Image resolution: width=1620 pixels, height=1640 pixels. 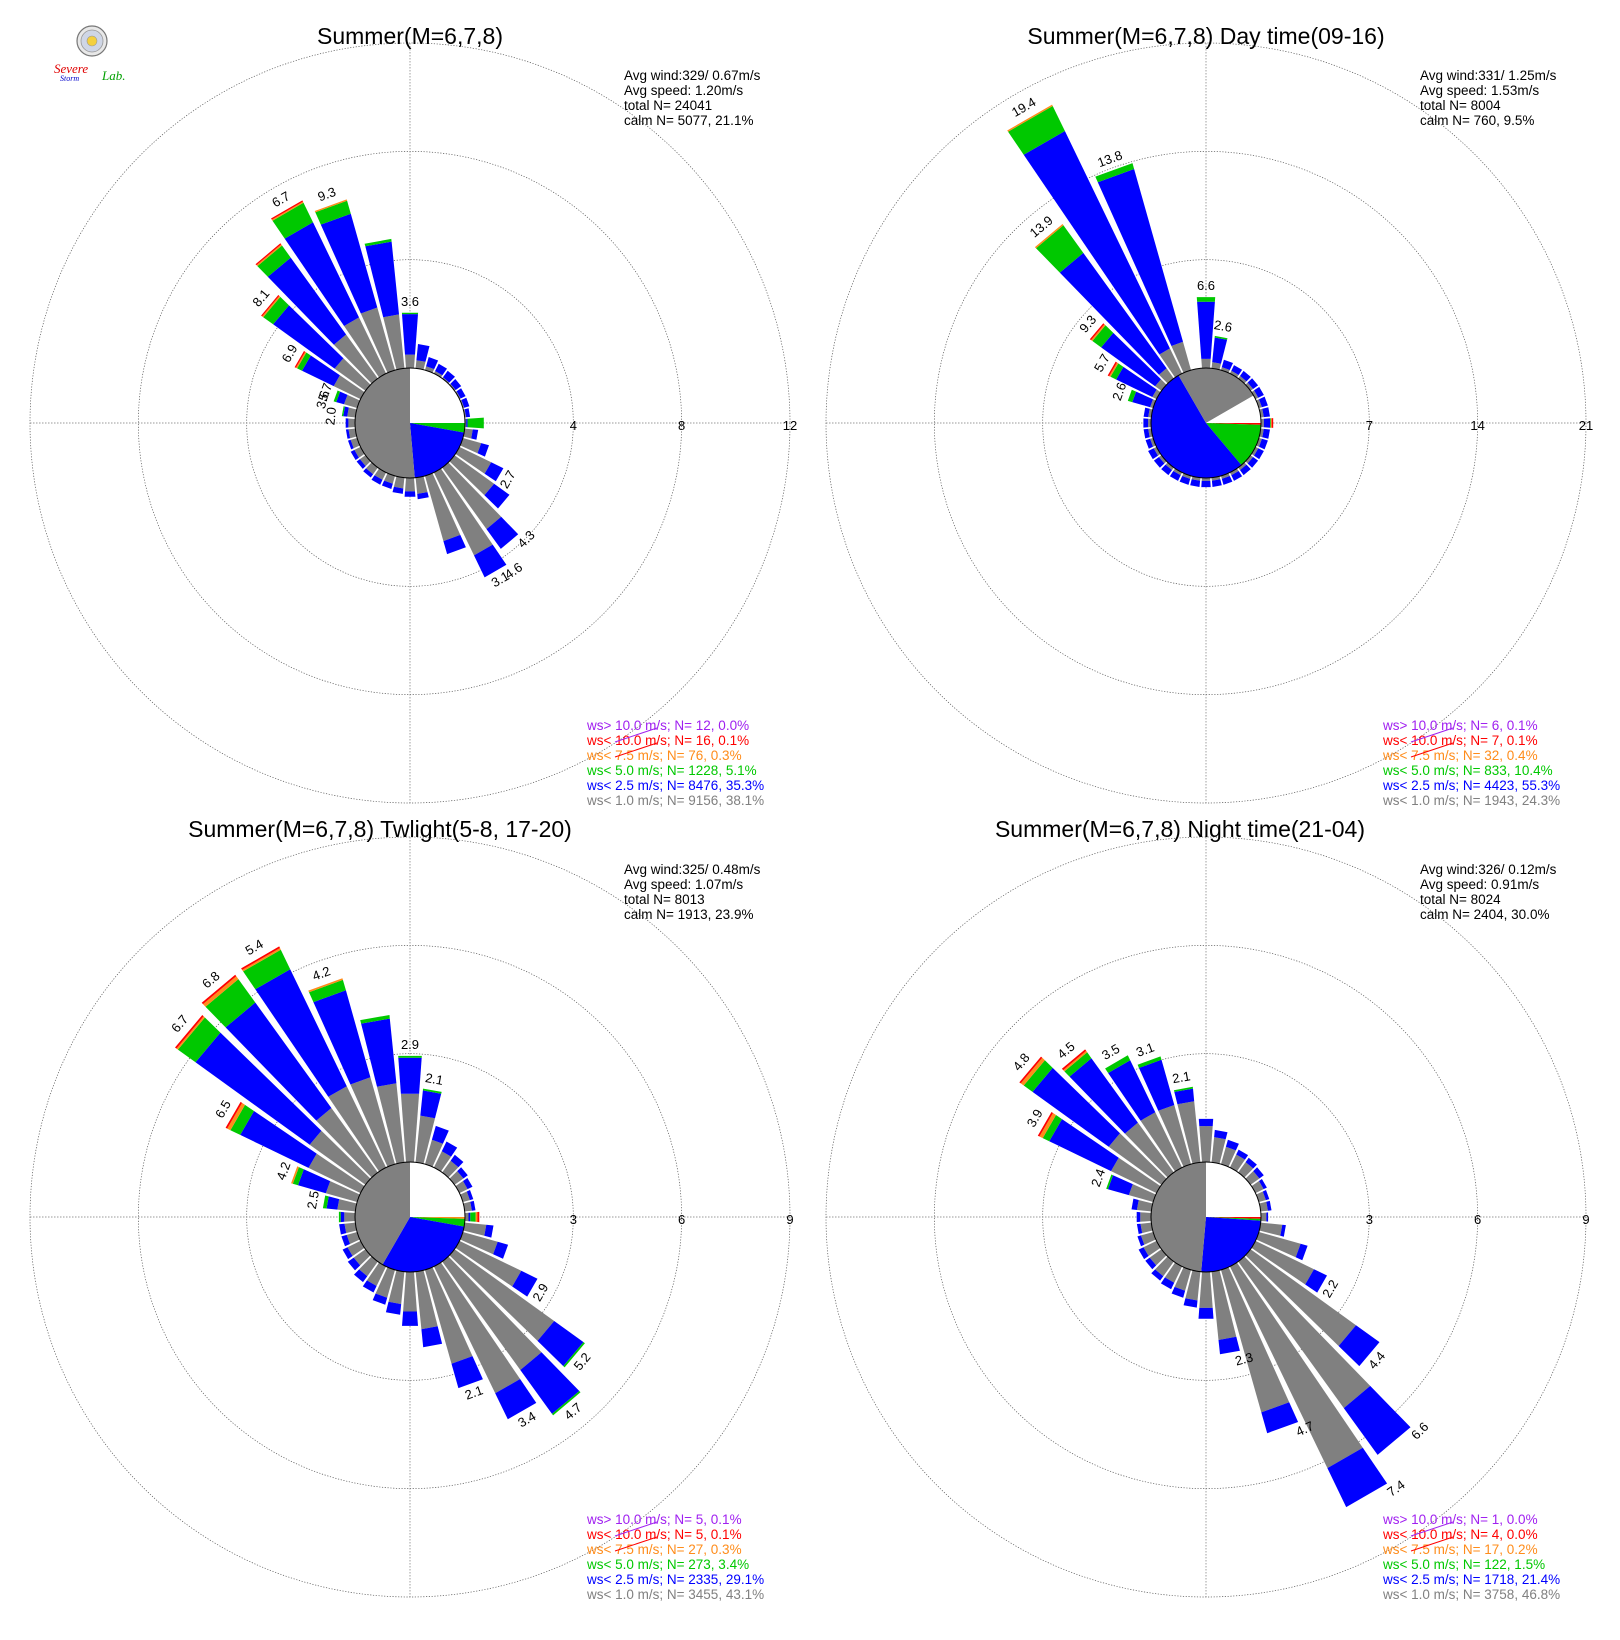 I want to click on ring-label: 3, so click(x=1369, y=1219).